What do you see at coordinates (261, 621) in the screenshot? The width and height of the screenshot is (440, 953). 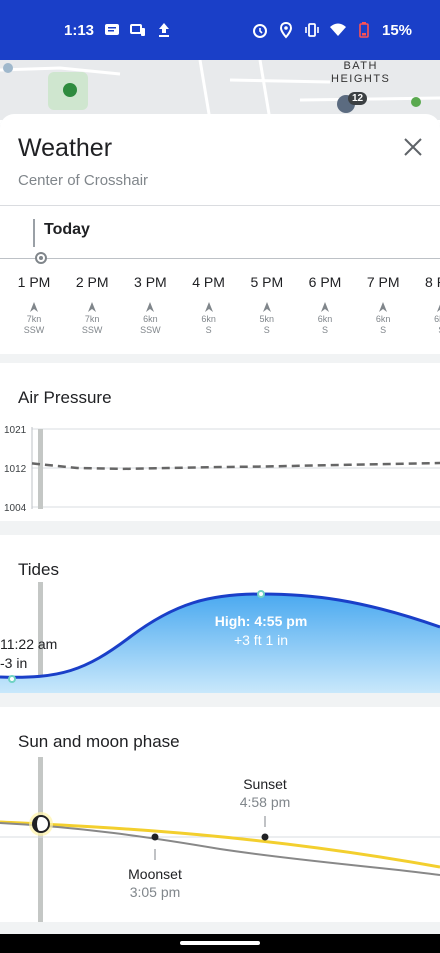 I see `high-tide-label: High: 4:55 pm` at bounding box center [261, 621].